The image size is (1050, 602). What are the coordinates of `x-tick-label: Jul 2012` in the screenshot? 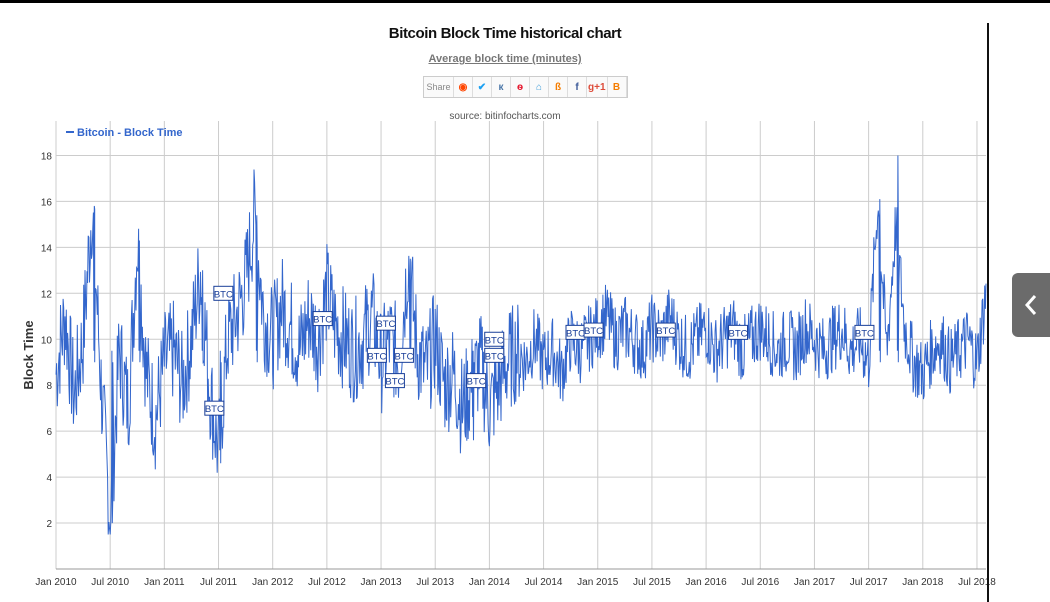 It's located at (327, 582).